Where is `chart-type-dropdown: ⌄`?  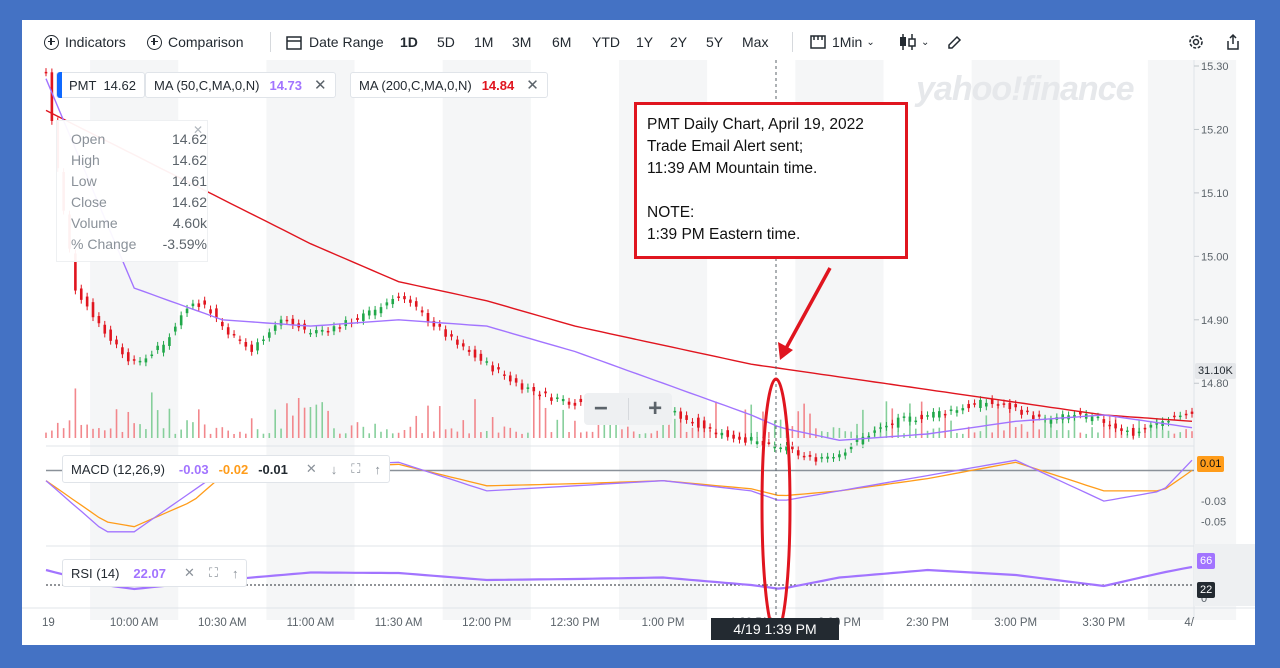 chart-type-dropdown: ⌄ is located at coordinates (913, 42).